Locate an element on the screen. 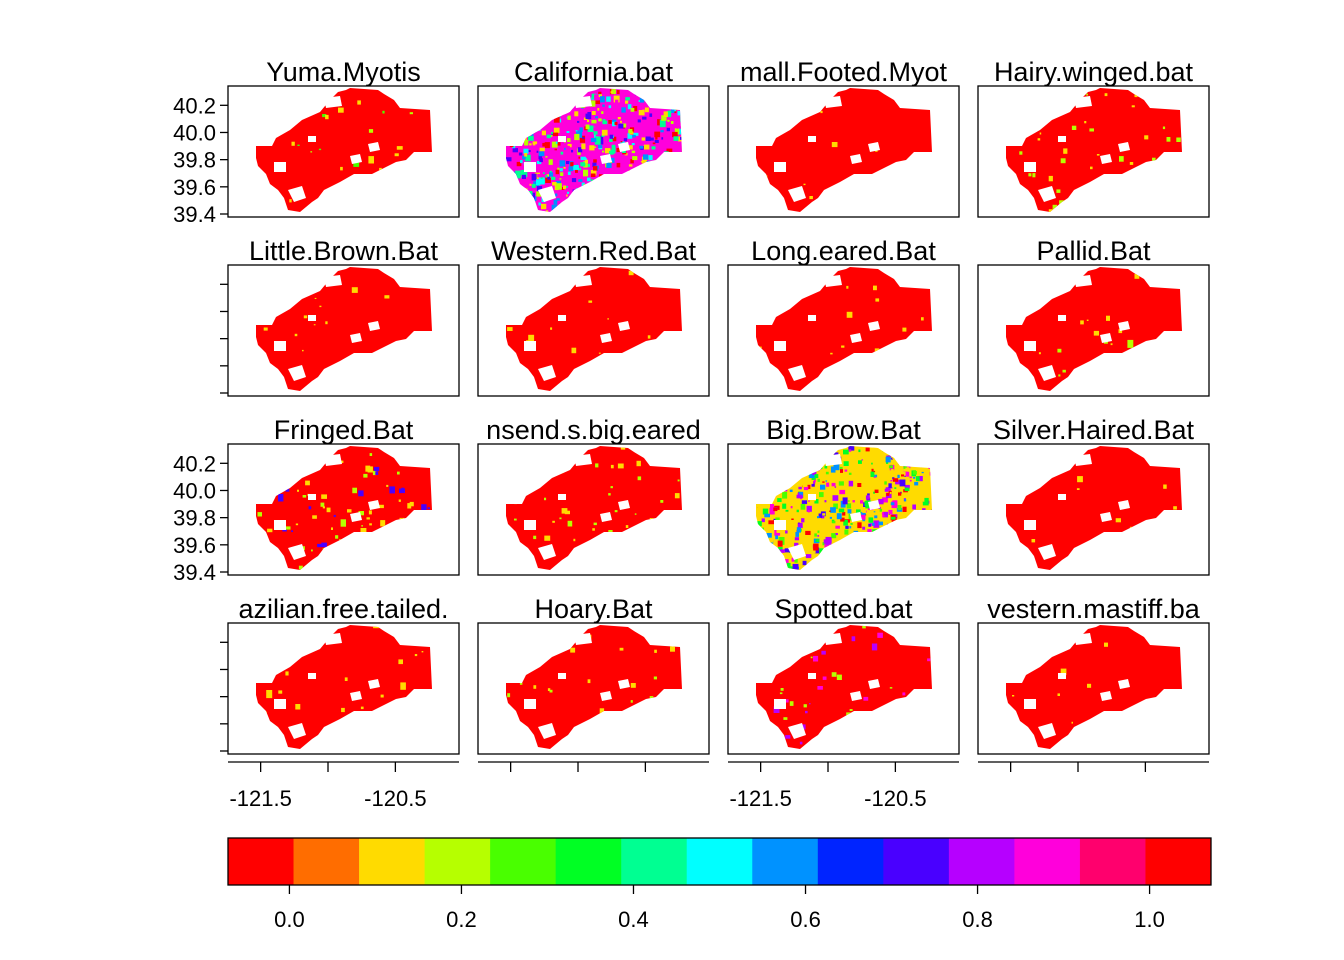 The image size is (1344, 960). panel-title: Spotted.bat is located at coordinates (843, 609).